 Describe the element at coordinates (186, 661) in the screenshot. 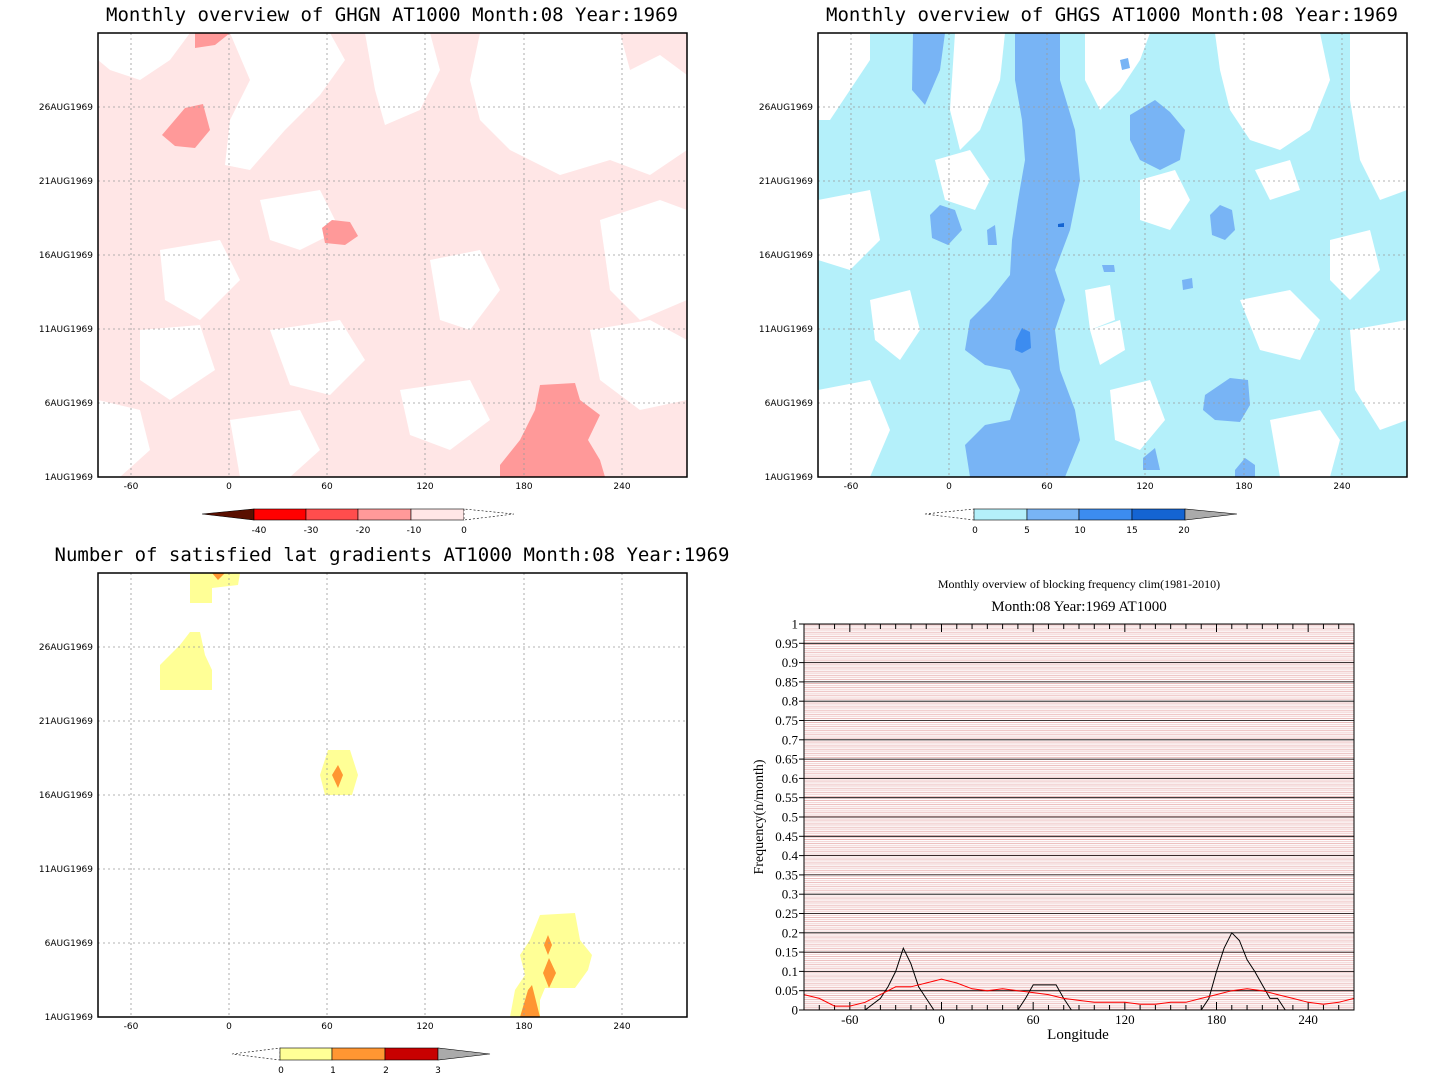

I see `latgrad-patch` at that location.